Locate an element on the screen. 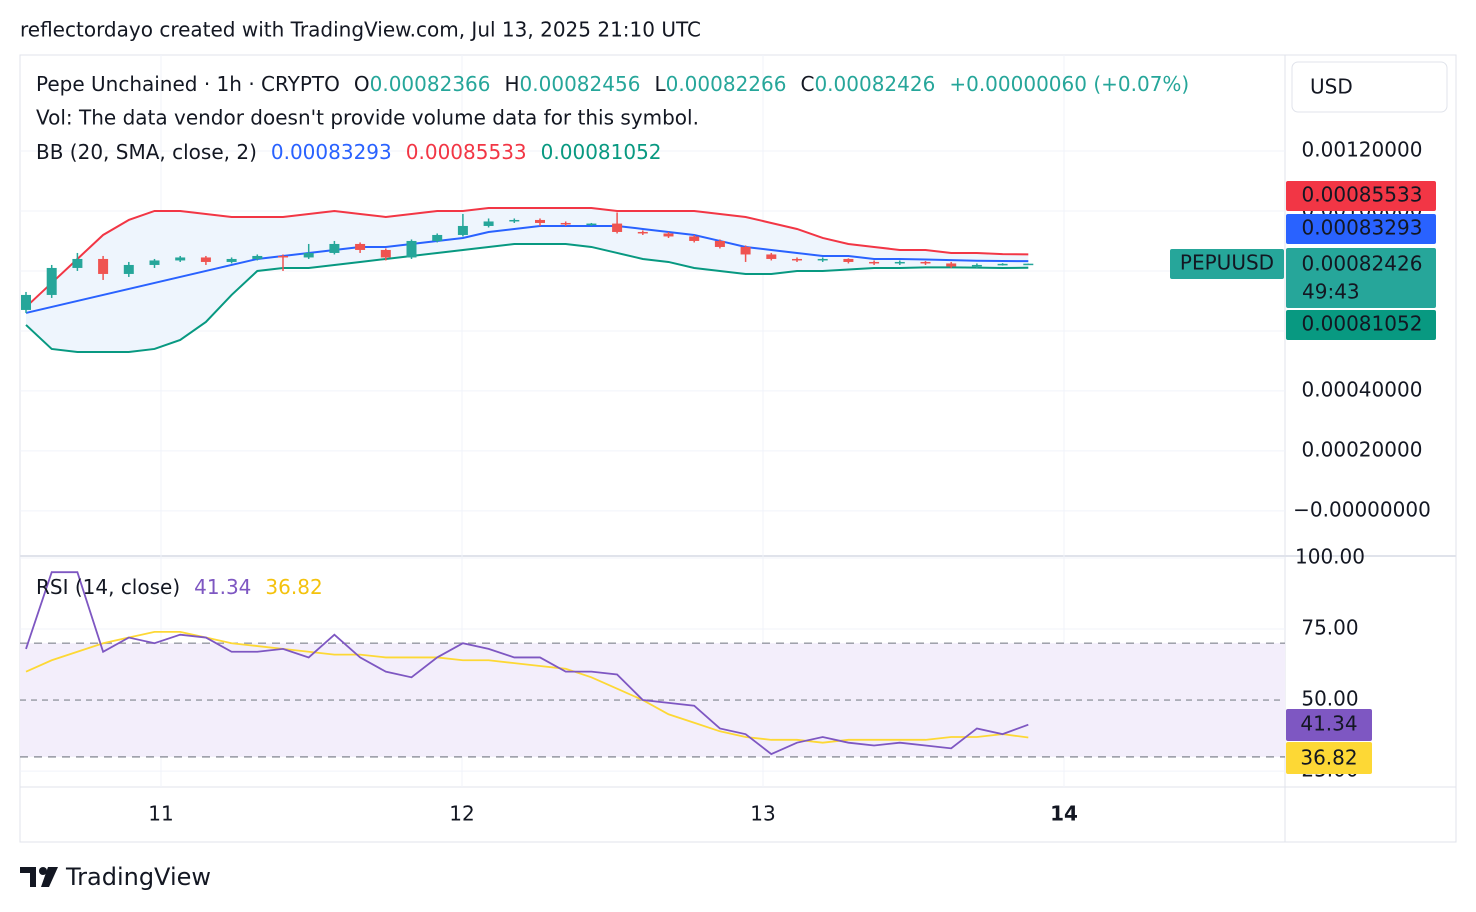  symbol-tag: PEPUUSD is located at coordinates (1227, 263).